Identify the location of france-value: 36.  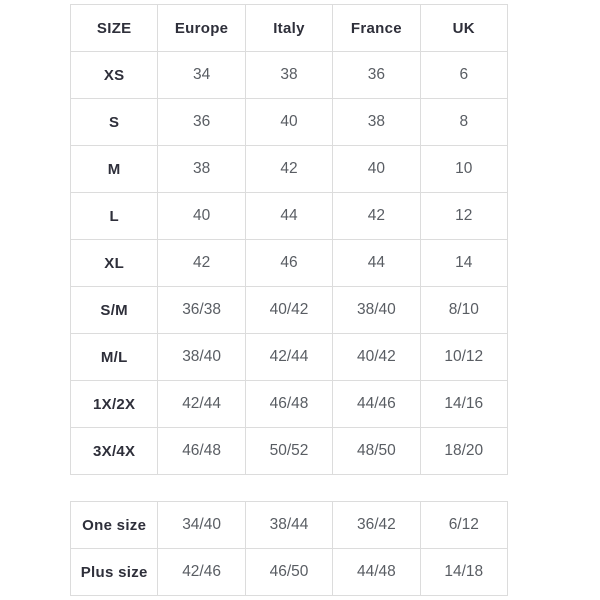
(376, 75).